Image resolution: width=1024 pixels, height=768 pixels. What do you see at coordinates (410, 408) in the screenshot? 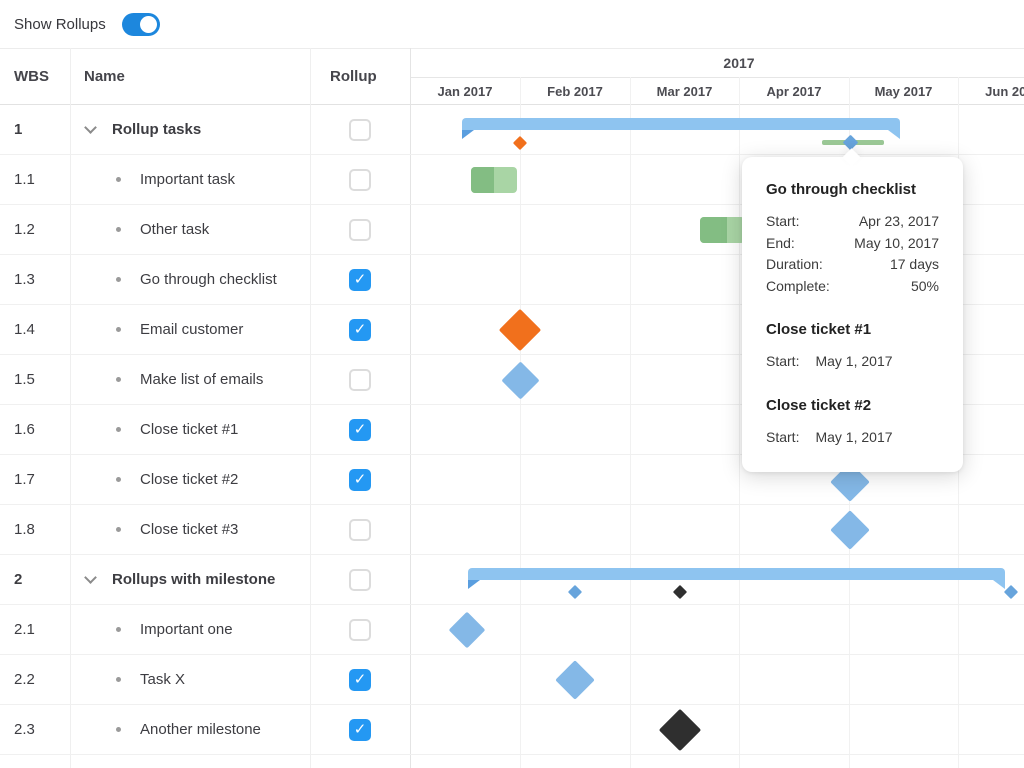
I see `table-chart-divider` at bounding box center [410, 408].